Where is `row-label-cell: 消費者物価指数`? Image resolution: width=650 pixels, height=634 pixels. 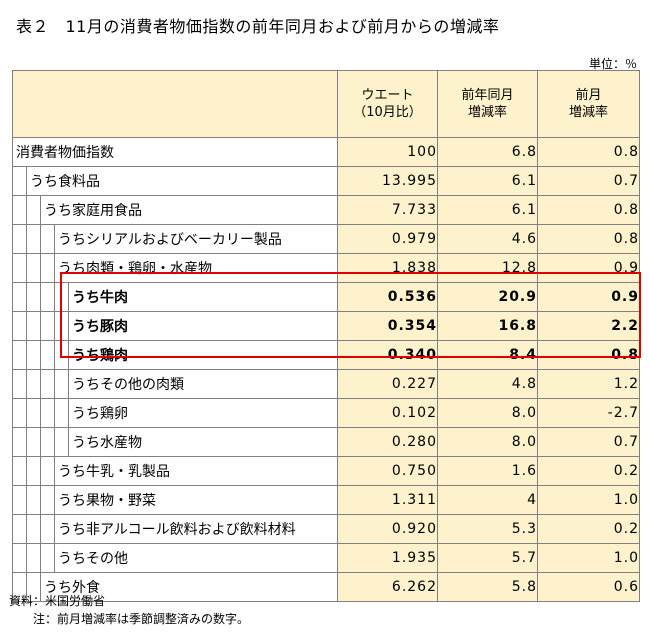
row-label-cell: 消費者物価指数 is located at coordinates (175, 152).